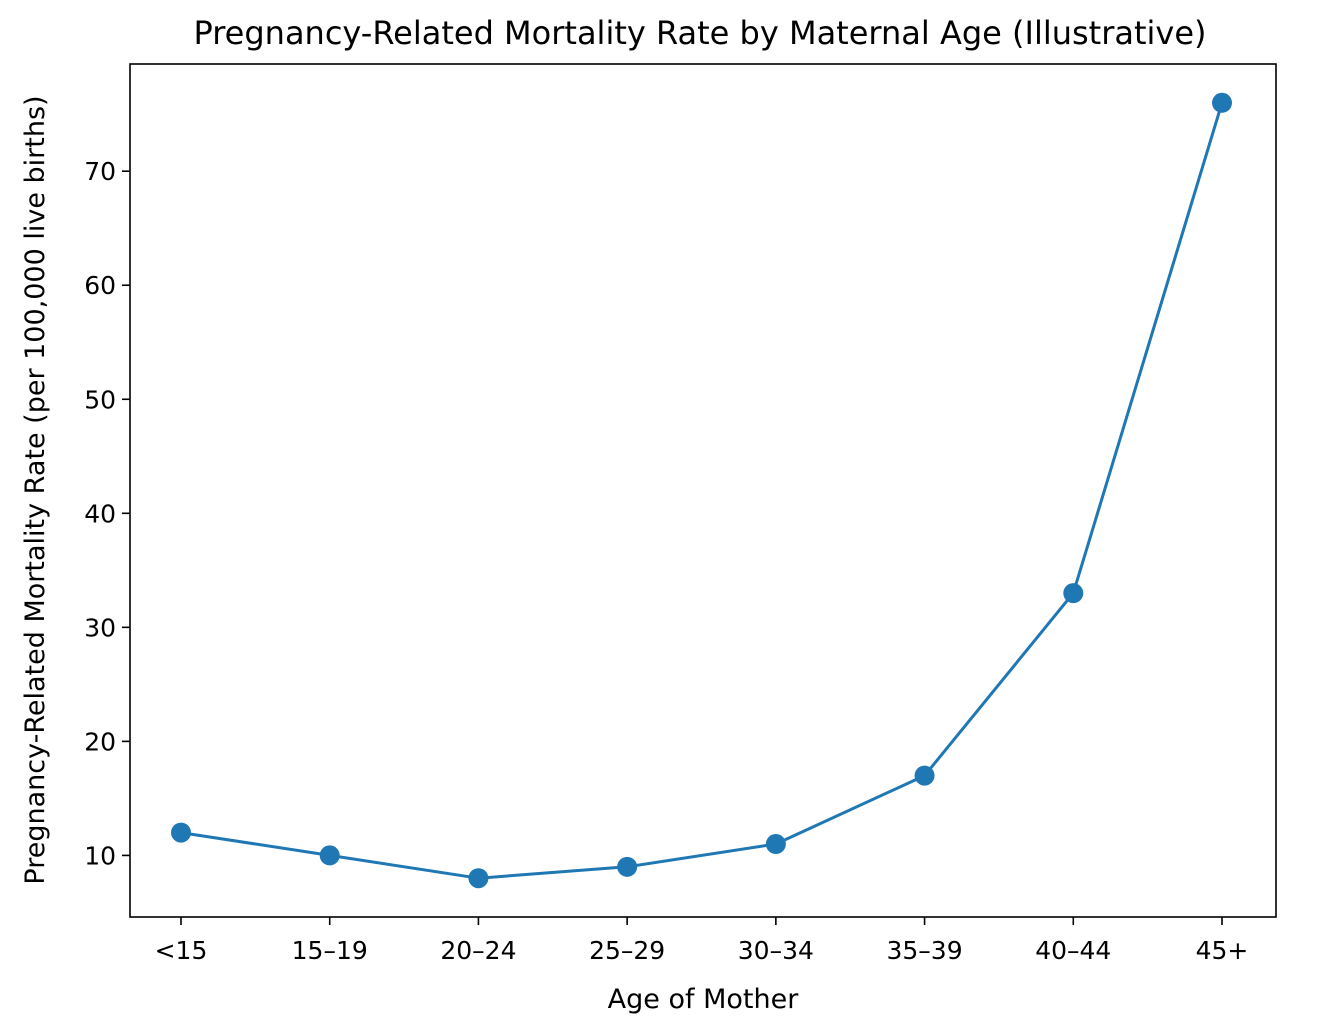  Describe the element at coordinates (100, 855) in the screenshot. I see `y-tick-label: 10` at that location.